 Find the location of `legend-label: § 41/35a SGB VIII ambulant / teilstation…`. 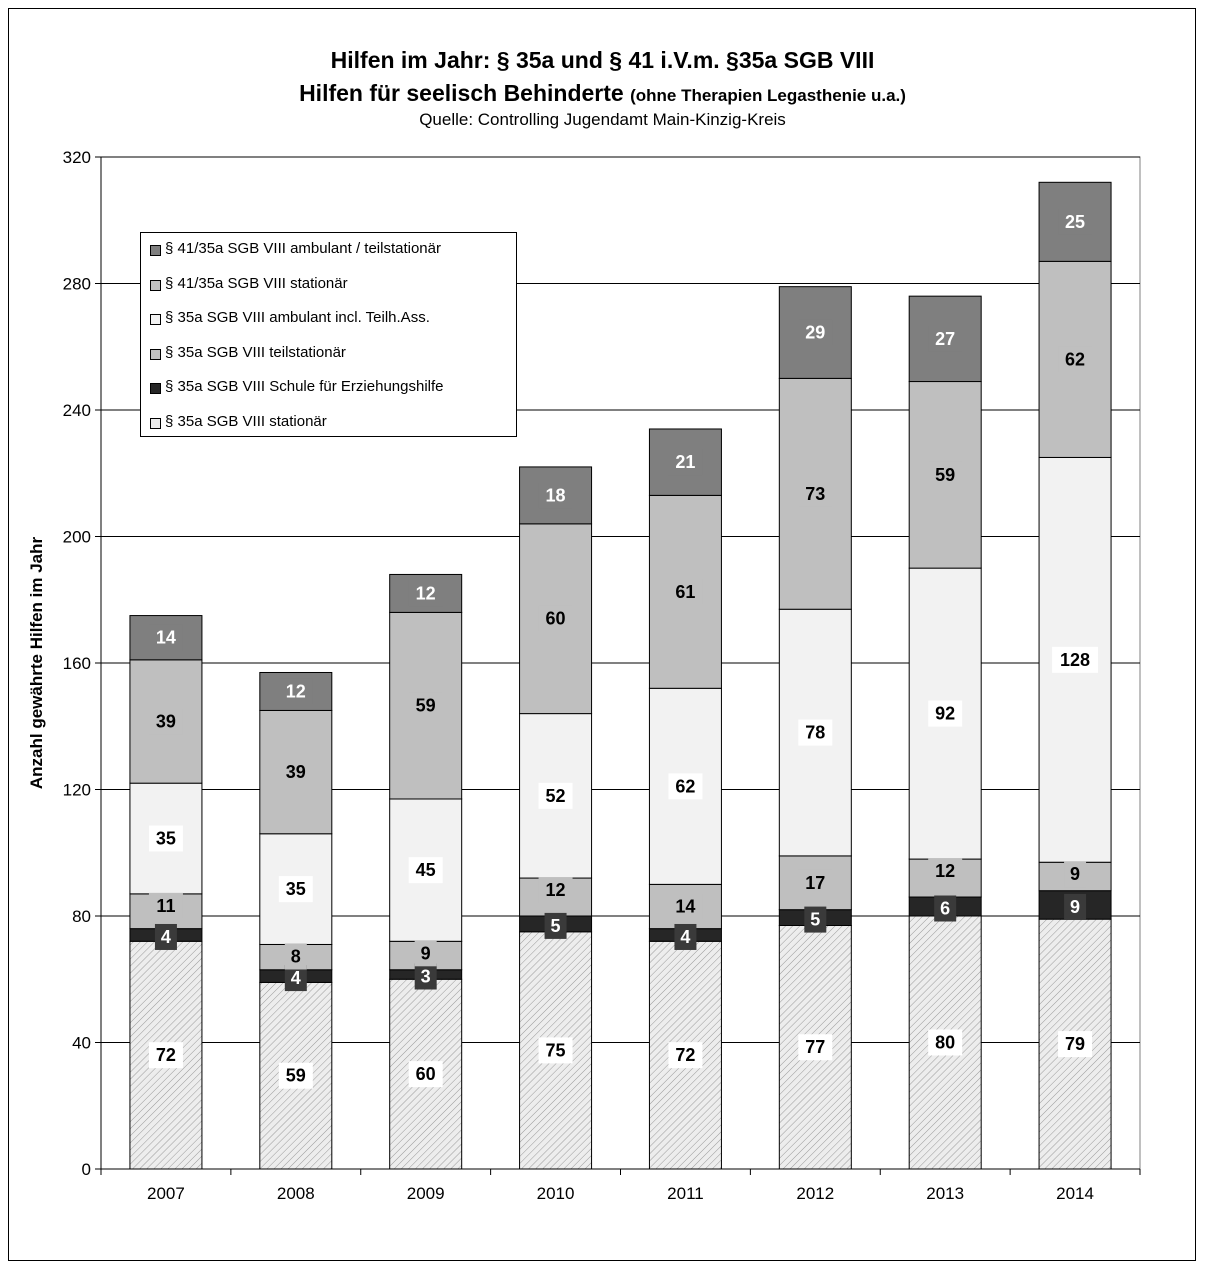

legend-label: § 41/35a SGB VIII ambulant / teilstation… is located at coordinates (303, 248).